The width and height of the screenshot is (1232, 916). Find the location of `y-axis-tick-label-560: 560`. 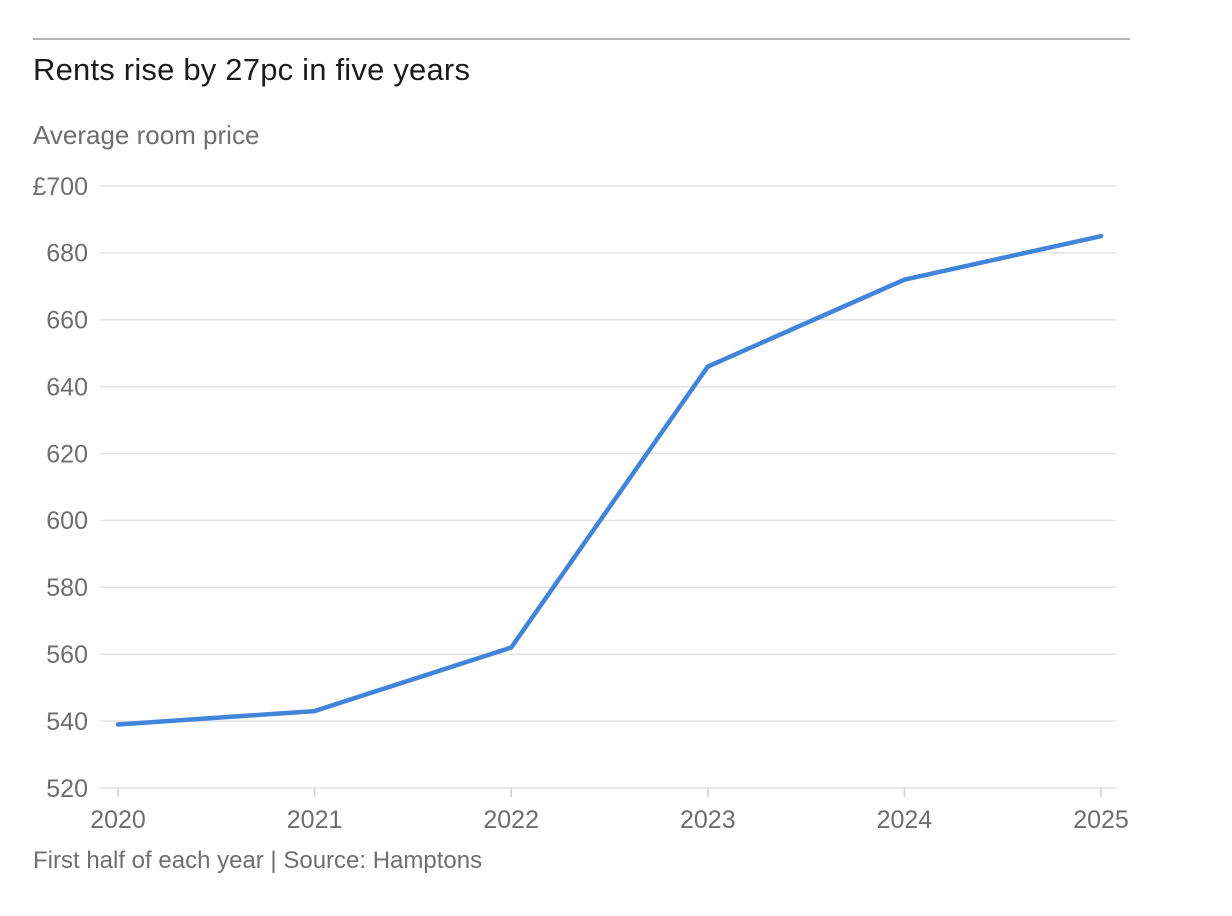

y-axis-tick-label-560: 560 is located at coordinates (67, 655).